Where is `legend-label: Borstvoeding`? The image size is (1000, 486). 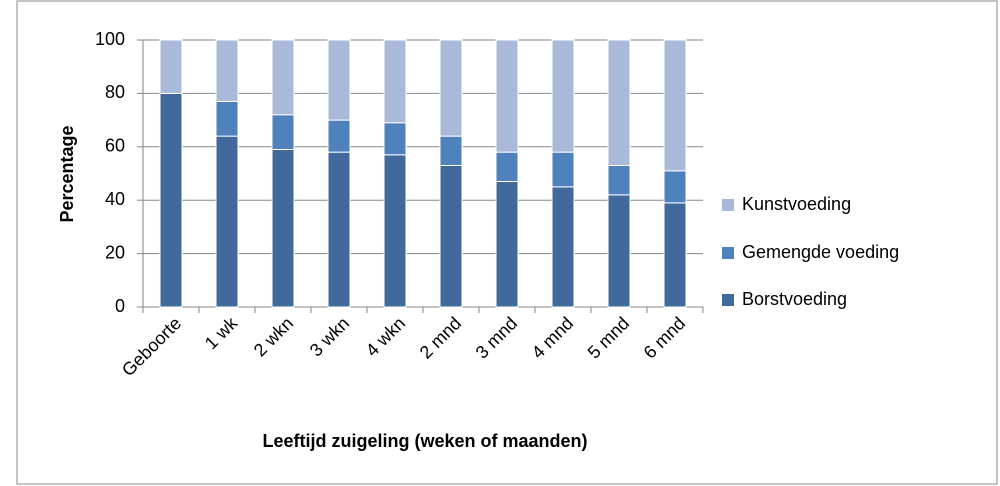 legend-label: Borstvoeding is located at coordinates (794, 299).